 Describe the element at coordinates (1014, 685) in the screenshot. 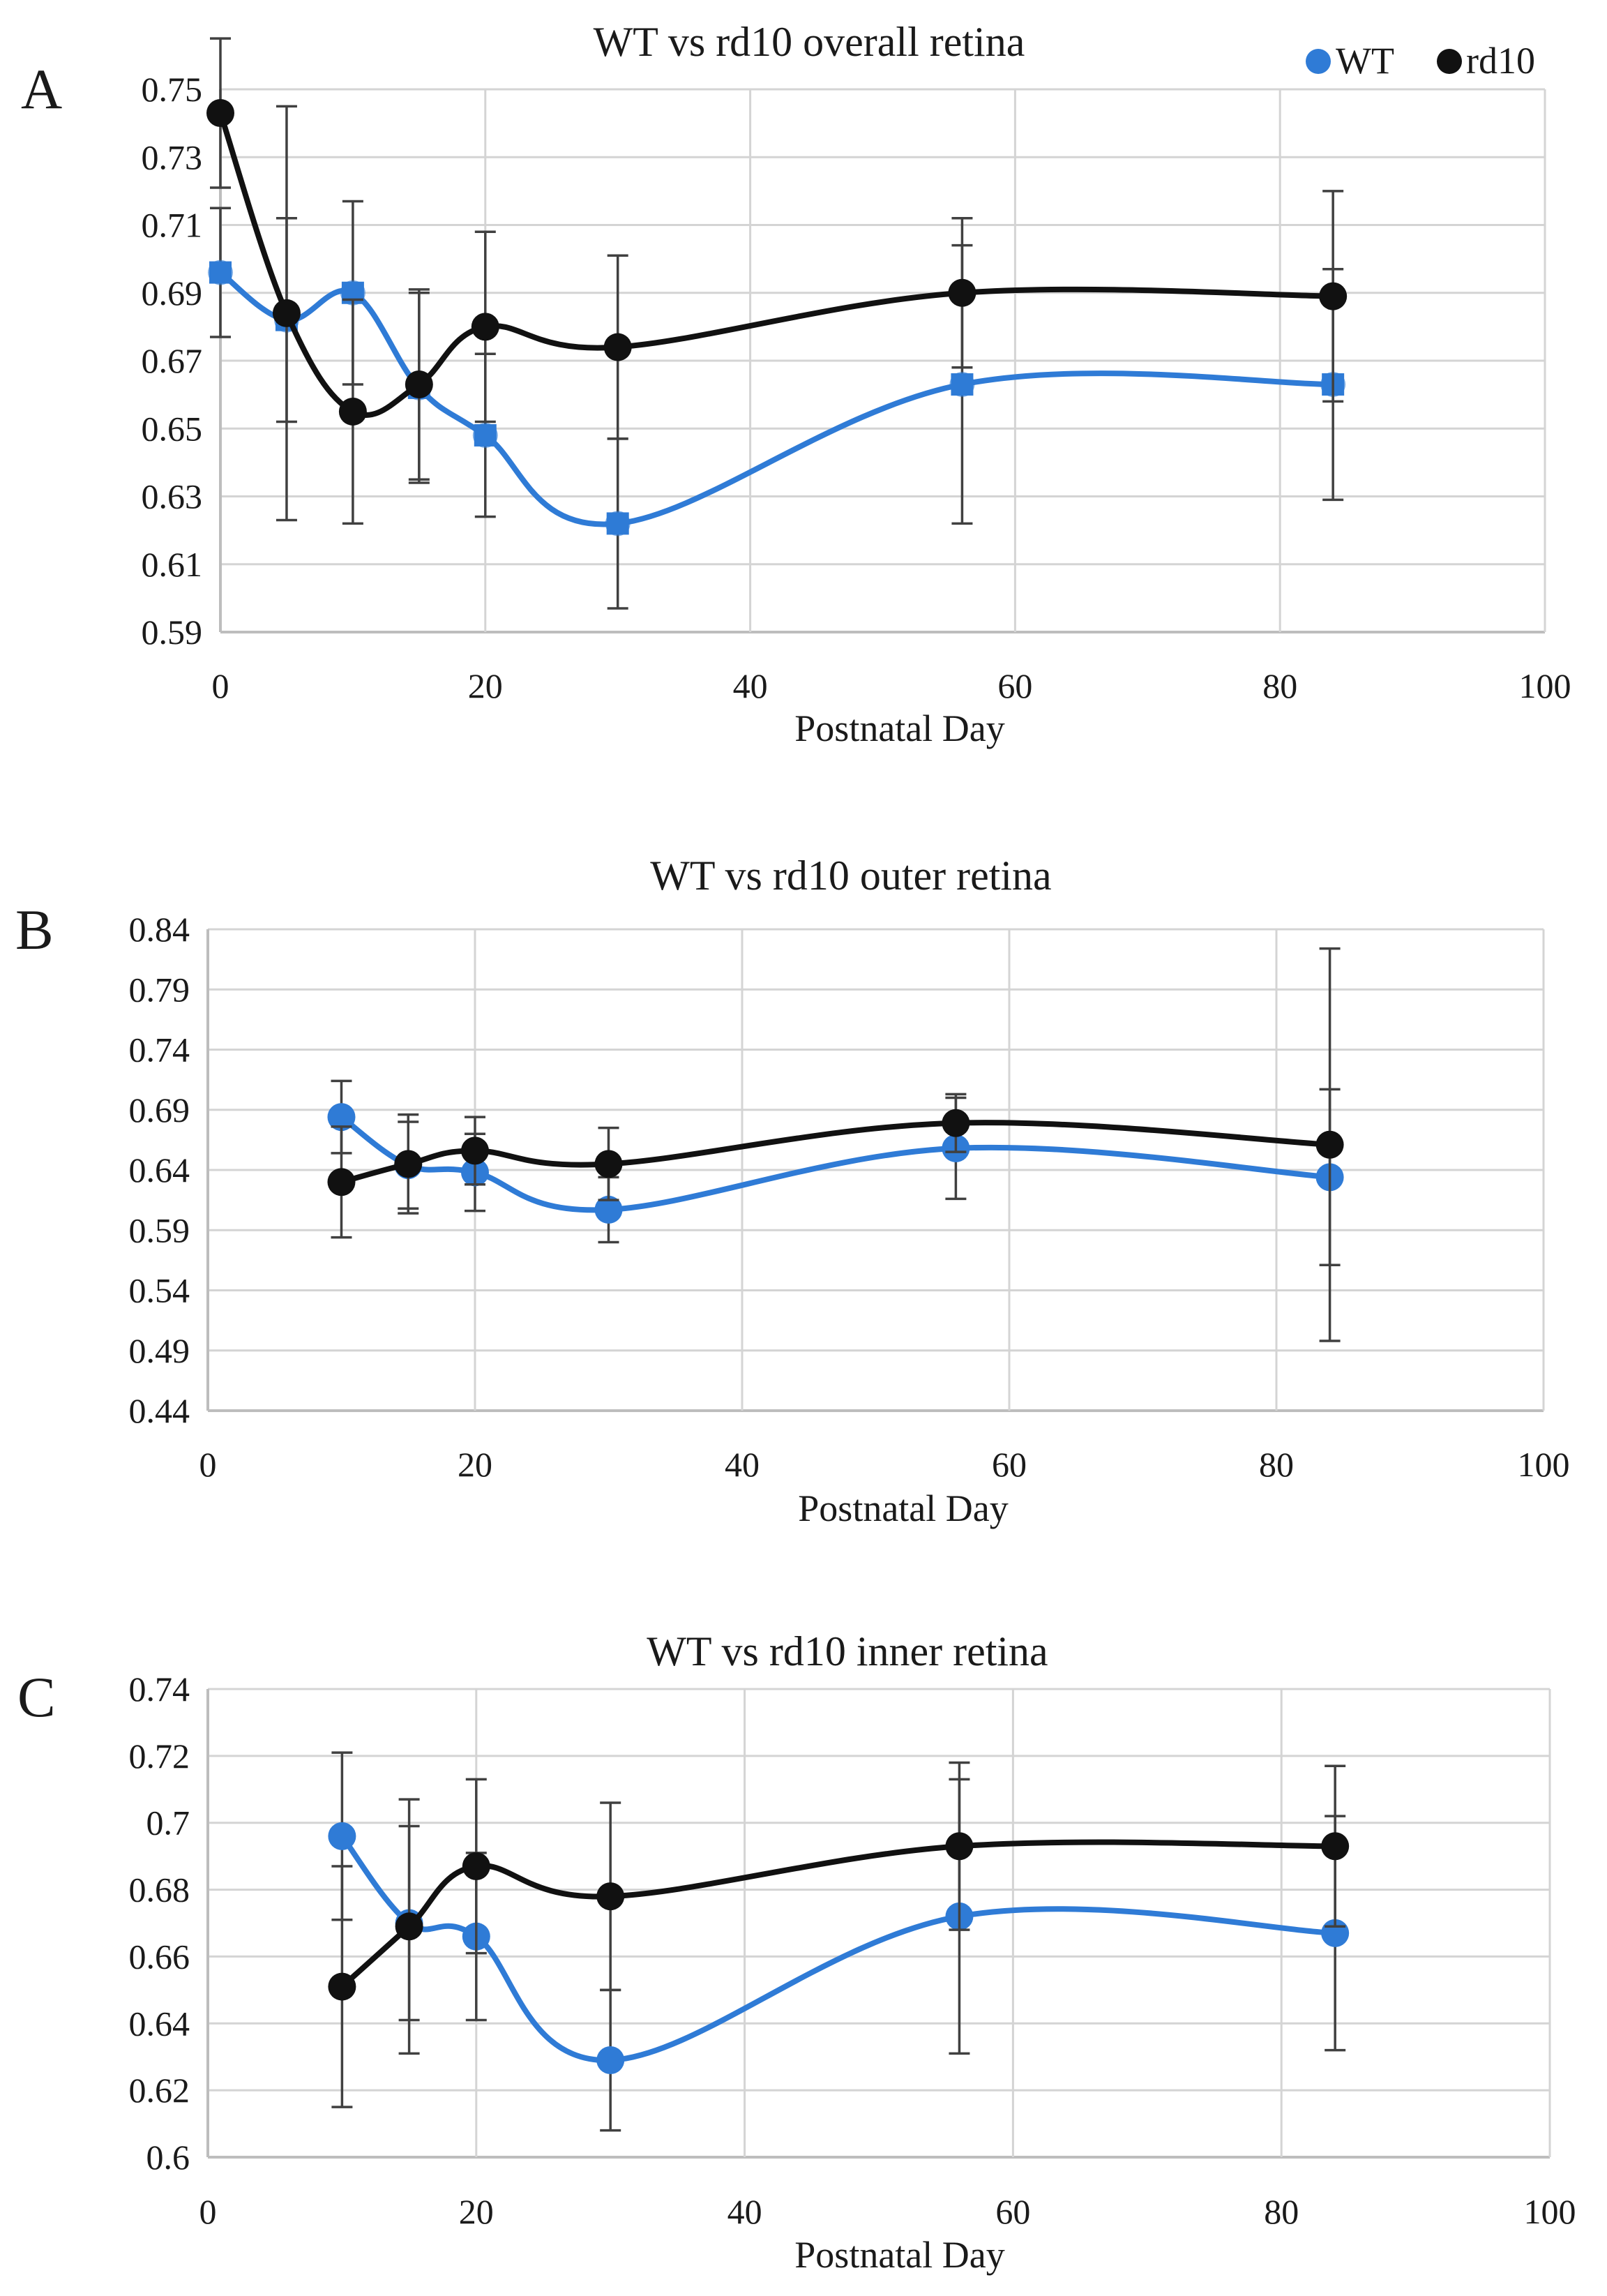

I see `x-tick-label-a: 60` at that location.